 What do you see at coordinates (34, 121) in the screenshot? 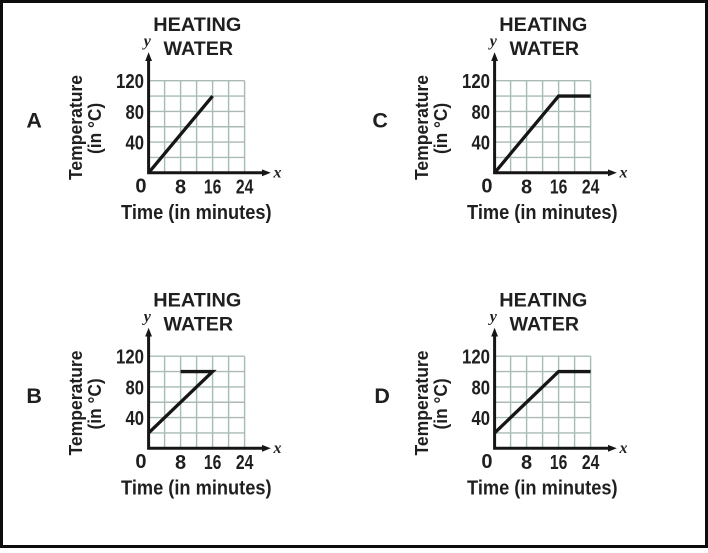
I see `svg-text: A` at bounding box center [34, 121].